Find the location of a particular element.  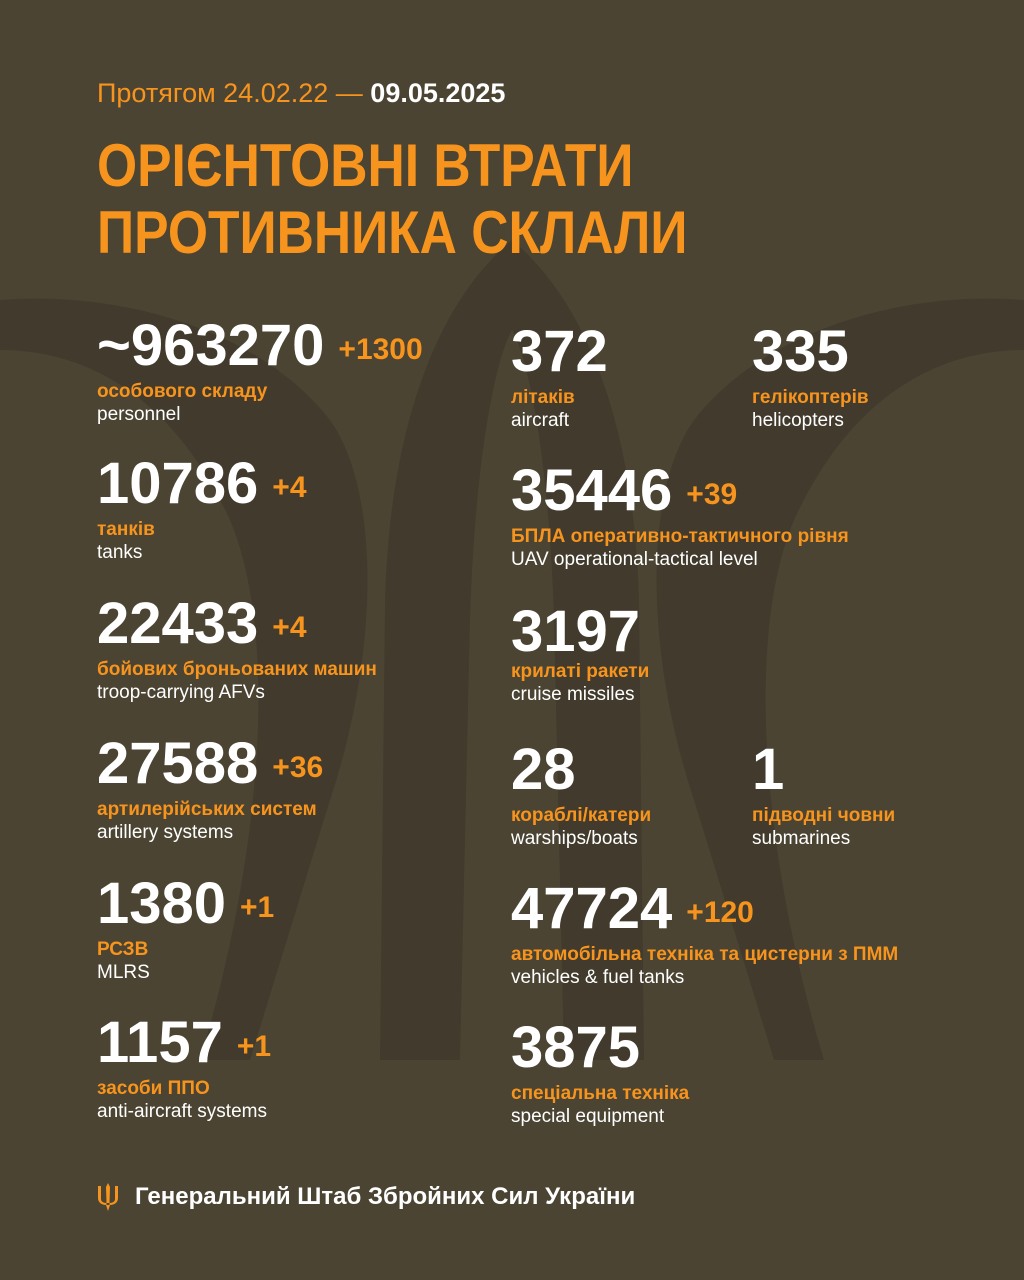

stat-value: ~963270 is located at coordinates (211, 345).